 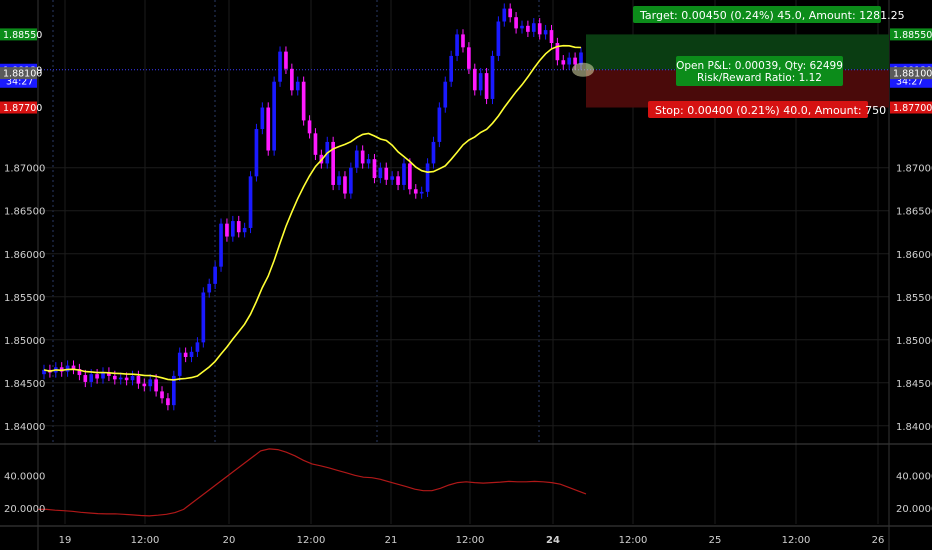 I want to click on time-tick-label: 25, so click(x=715, y=540).